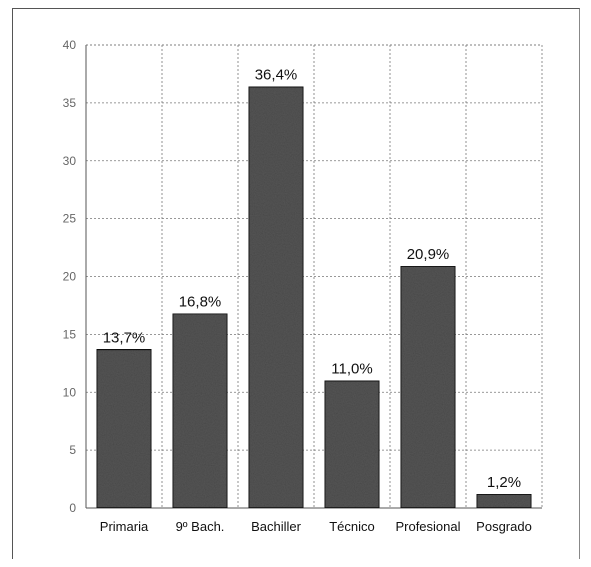  I want to click on y-tick-label: 10, so click(70, 392).